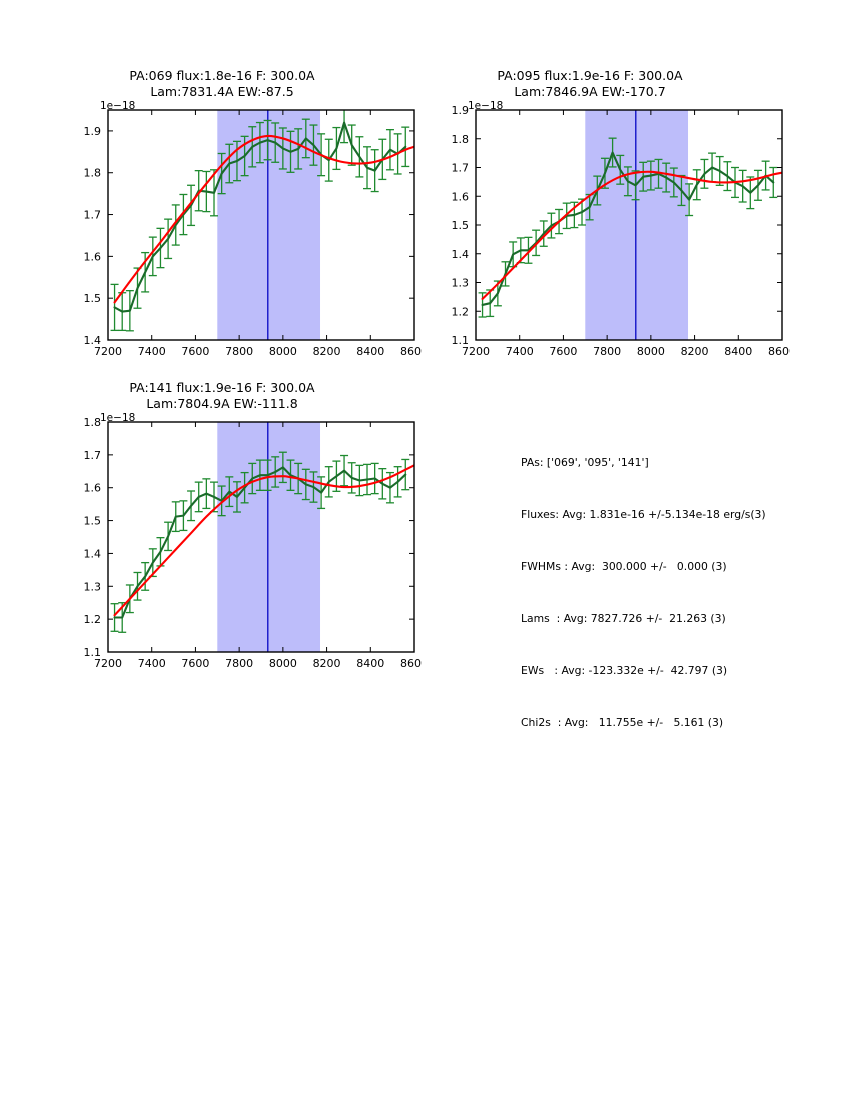  I want to click on panel-title-line2: Lam:7804.9A EW:-111.8, so click(222, 403).